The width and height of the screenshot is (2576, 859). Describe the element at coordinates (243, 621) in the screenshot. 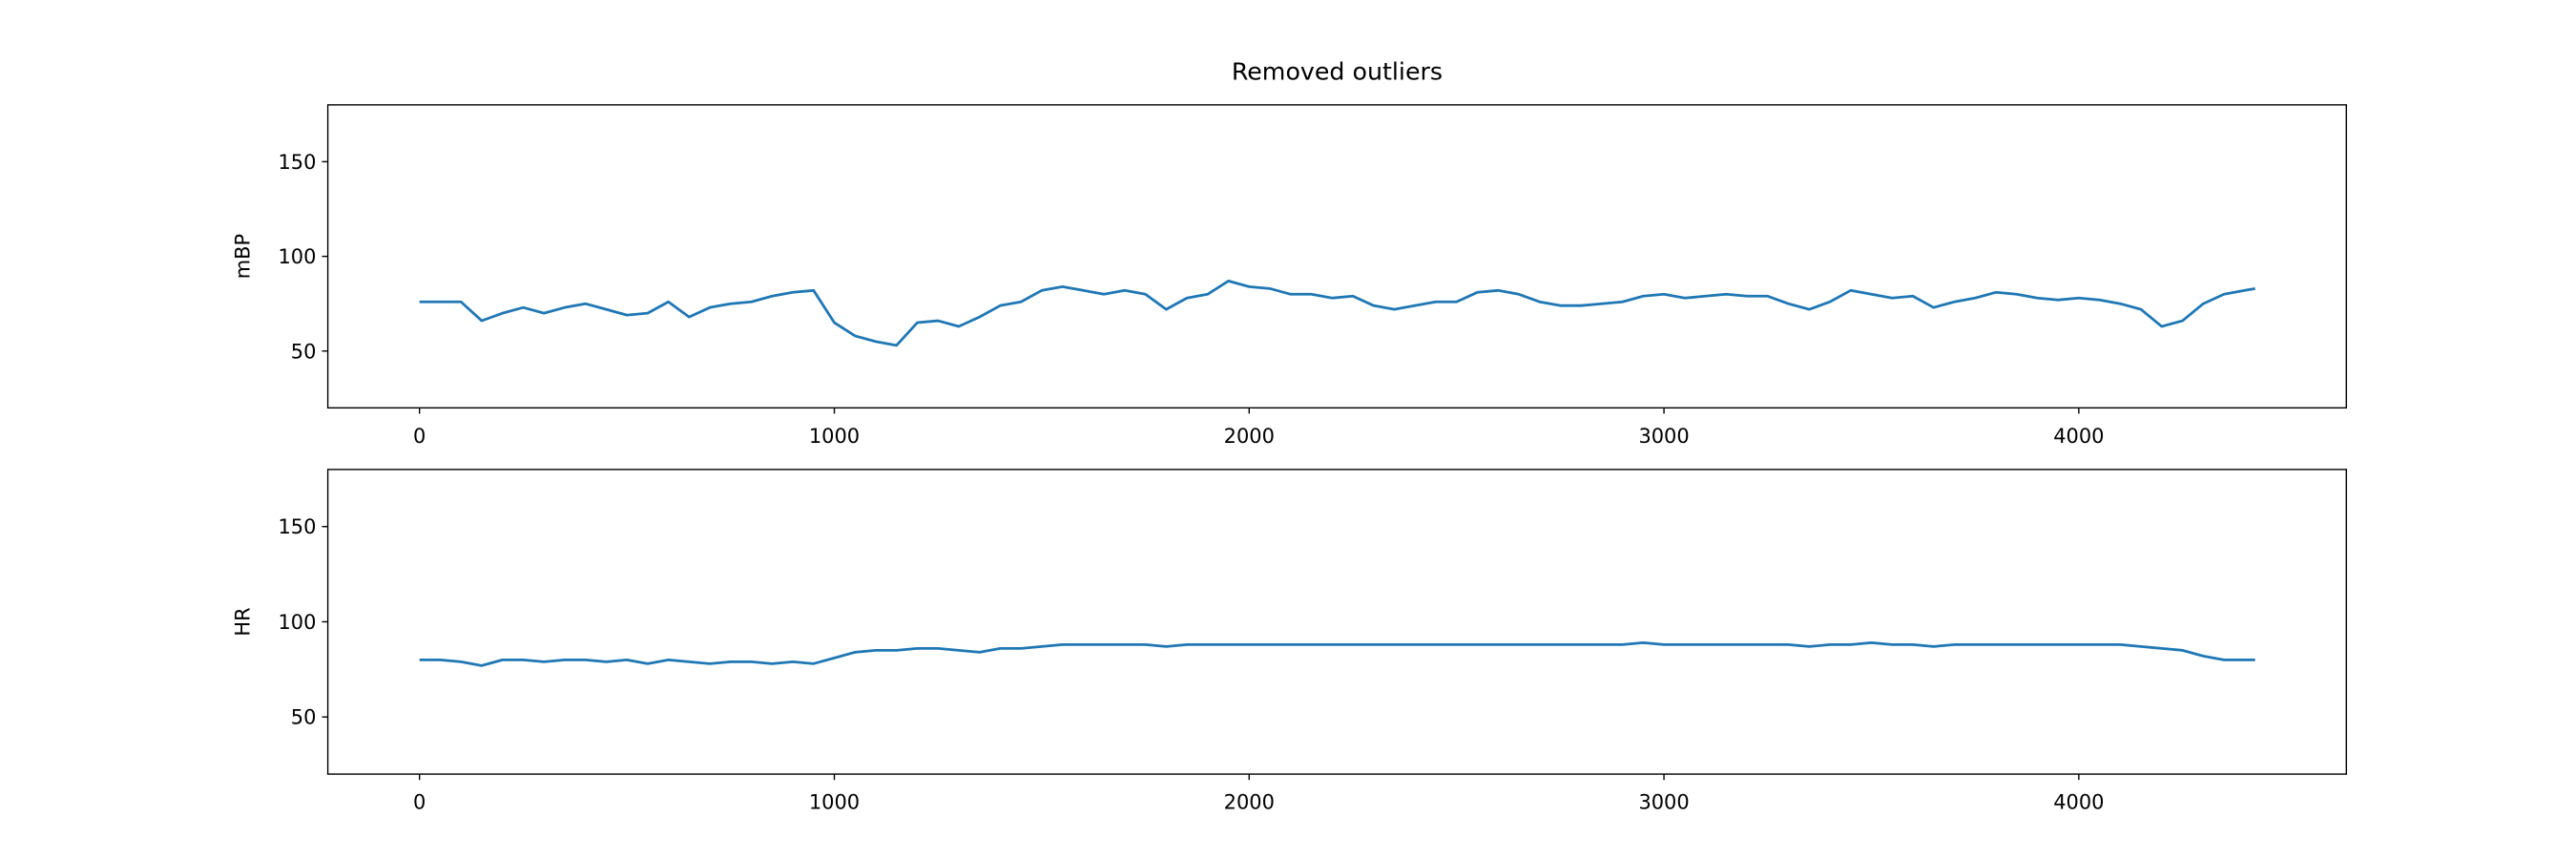

I see `y-axis-label: HR` at that location.